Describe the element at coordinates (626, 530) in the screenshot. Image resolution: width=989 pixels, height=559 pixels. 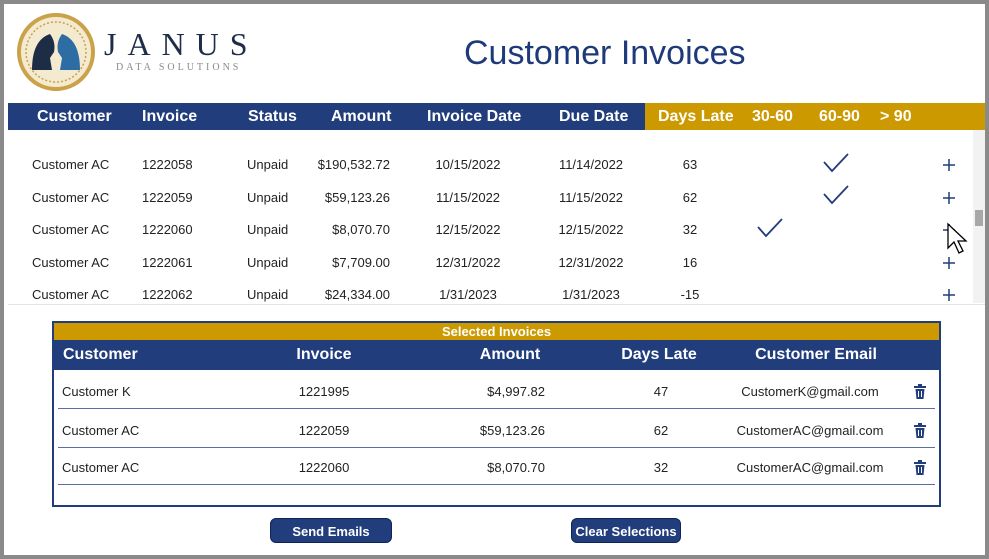
I see `action-button: Clear Selections` at that location.